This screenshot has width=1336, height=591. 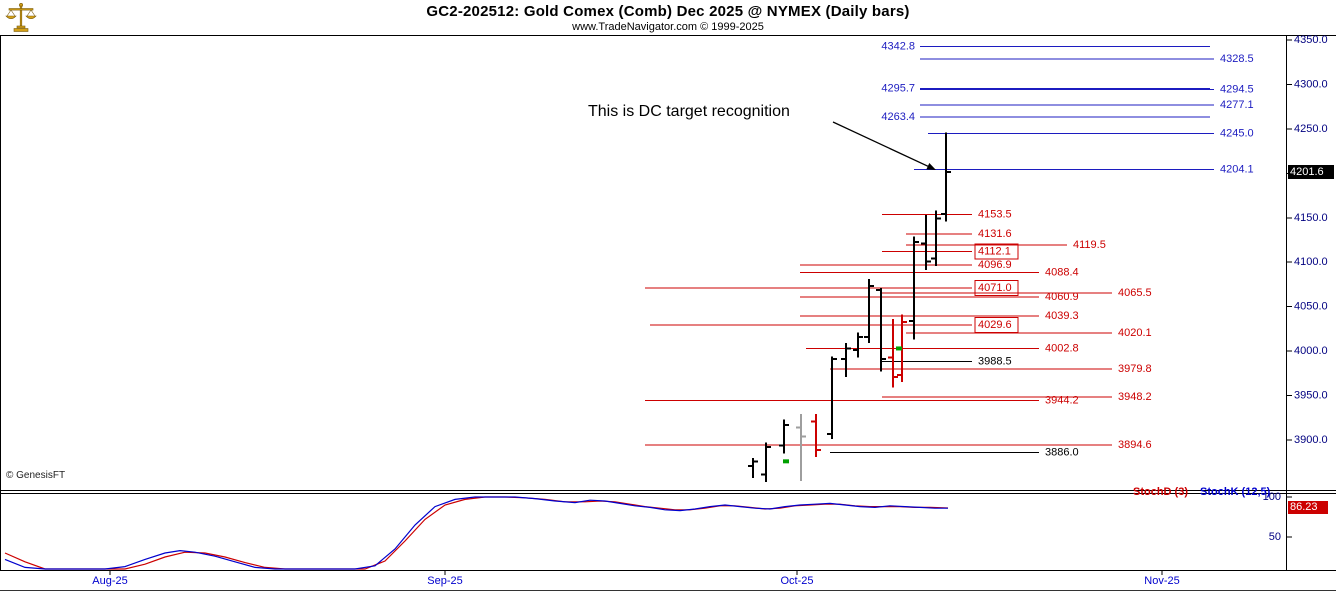 I want to click on stoch-tick-label: 100, so click(x=1272, y=497).